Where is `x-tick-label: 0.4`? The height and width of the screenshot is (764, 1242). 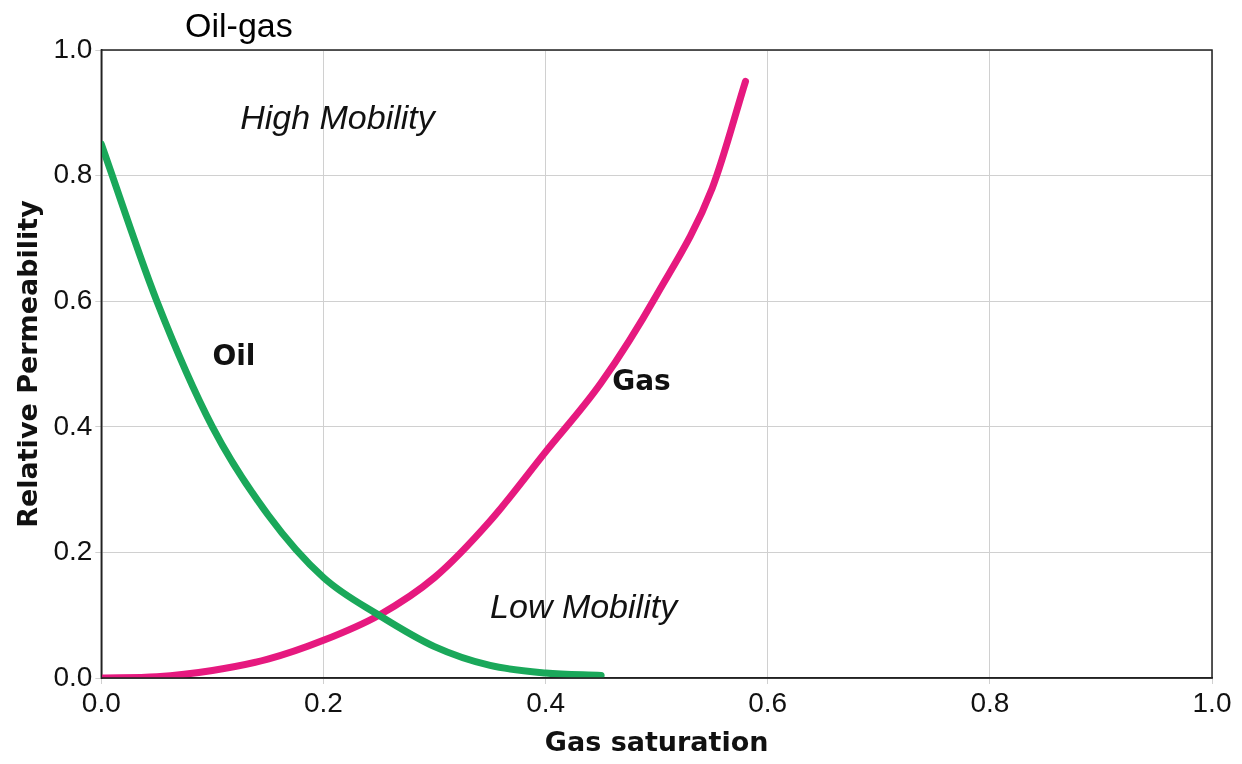
x-tick-label: 0.4 is located at coordinates (546, 702).